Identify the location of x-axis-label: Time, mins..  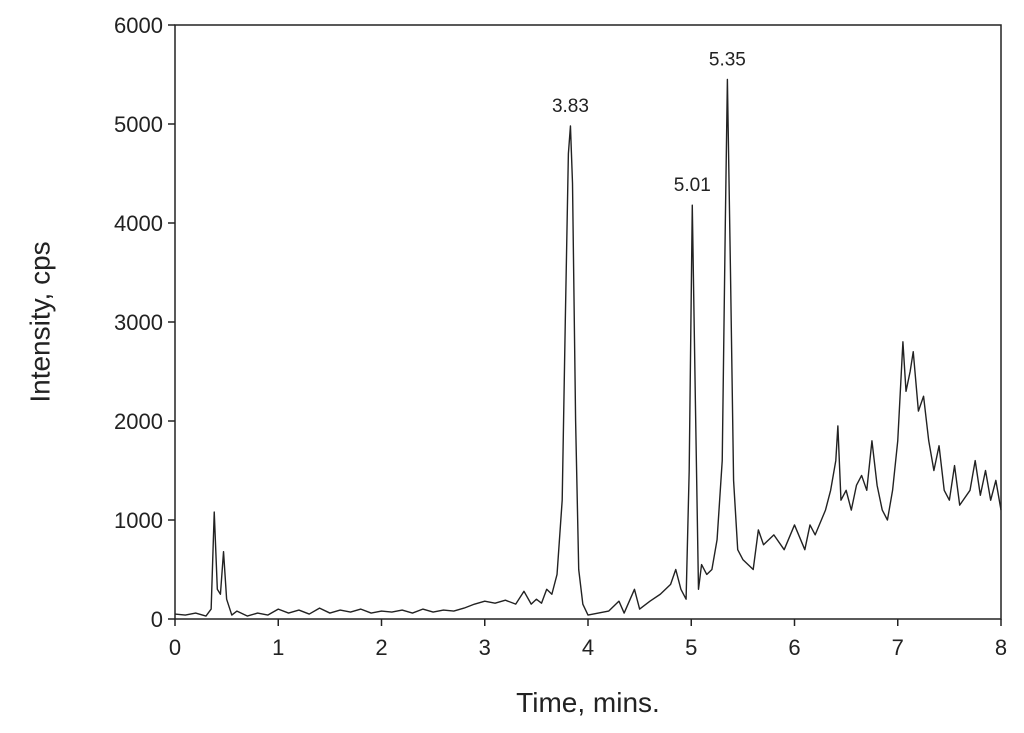
(588, 702).